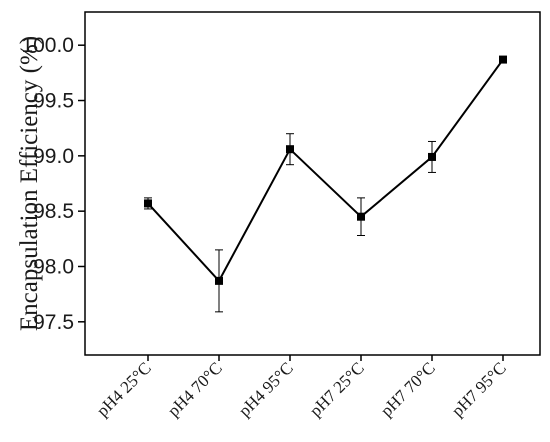 The width and height of the screenshot is (550, 442). What do you see at coordinates (47, 45) in the screenshot?
I see `y-tick-label: 100.0` at bounding box center [47, 45].